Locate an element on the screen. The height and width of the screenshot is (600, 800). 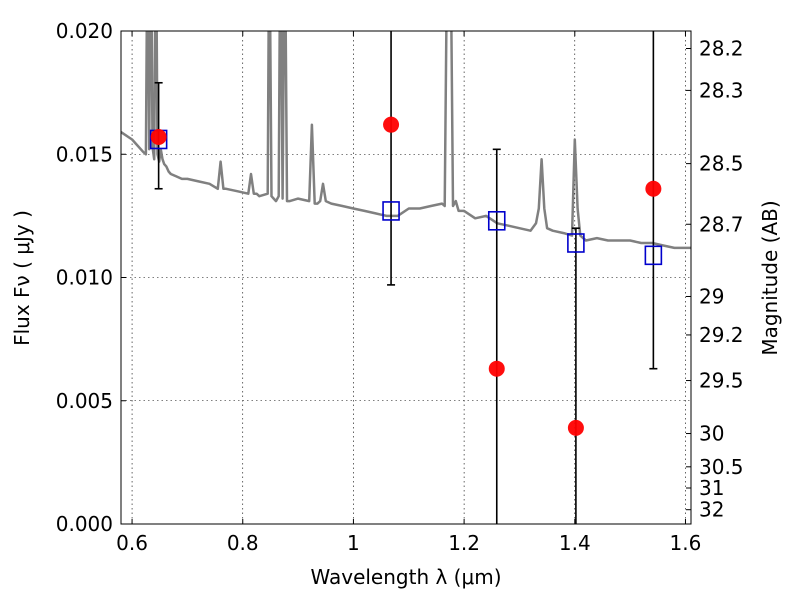
x-tick-label: 1.4 is located at coordinates (575, 543).